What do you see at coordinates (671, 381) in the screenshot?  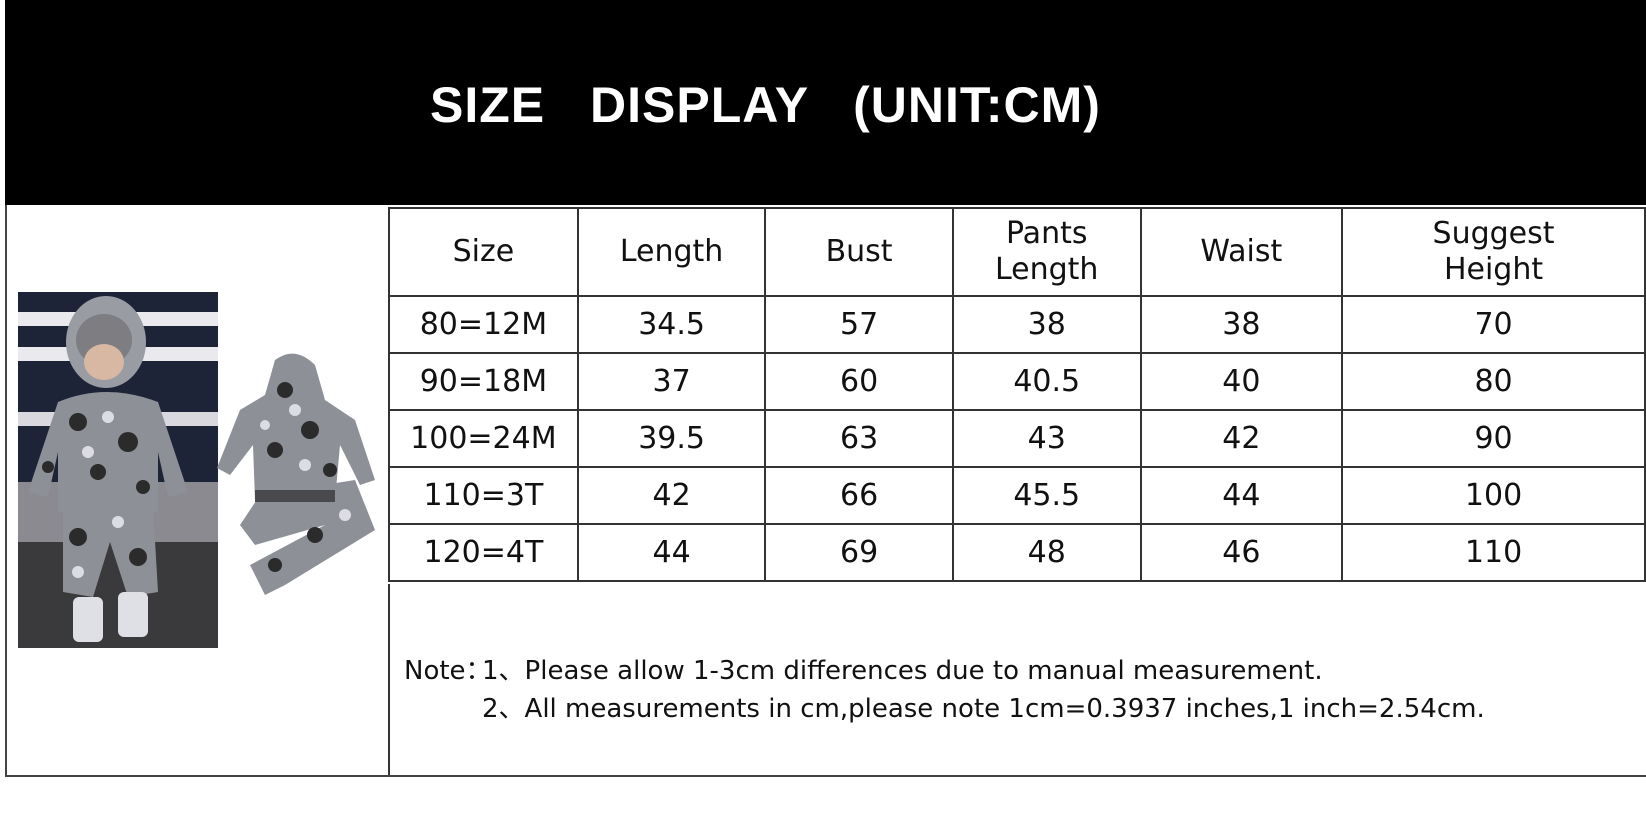 I see `cell-length: 37` at bounding box center [671, 381].